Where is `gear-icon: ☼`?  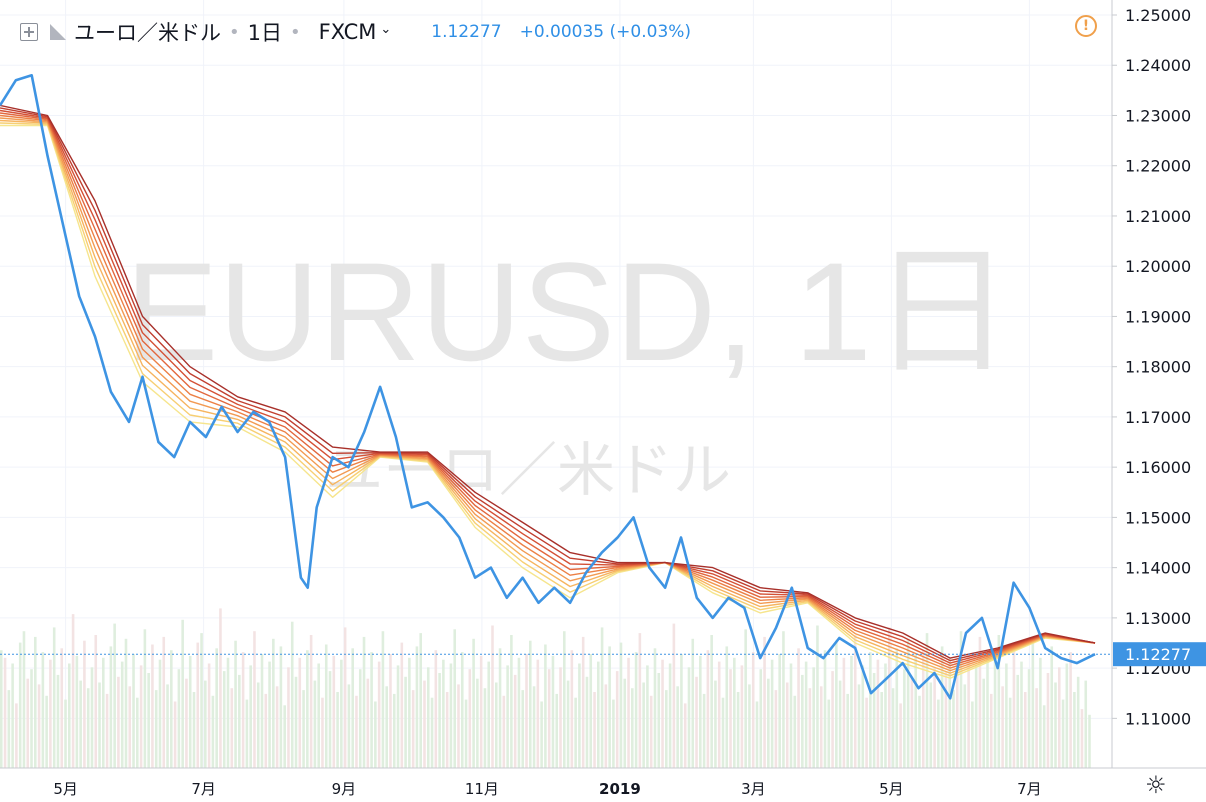
gear-icon: ☼ is located at coordinates (1156, 785).